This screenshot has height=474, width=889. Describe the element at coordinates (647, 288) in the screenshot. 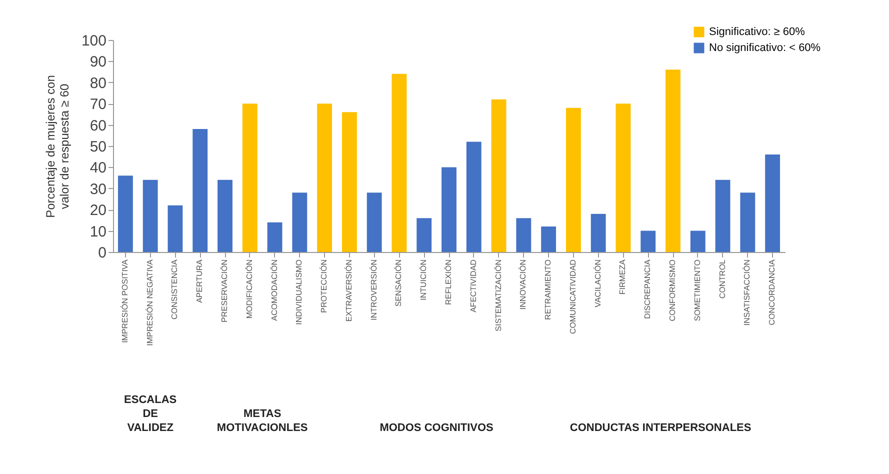

I see `x-tick-label: DISCREPANCIA` at that location.